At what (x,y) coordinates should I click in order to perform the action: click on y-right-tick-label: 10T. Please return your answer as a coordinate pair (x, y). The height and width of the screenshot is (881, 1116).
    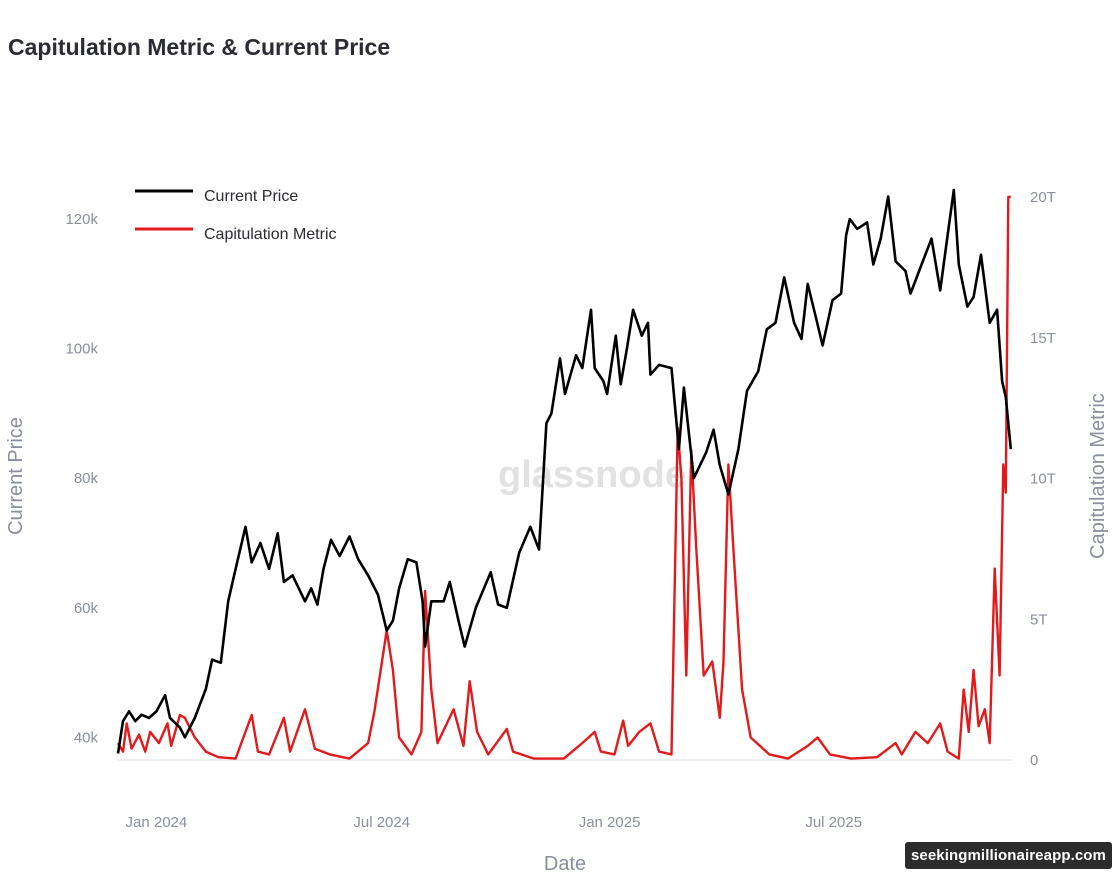
    Looking at the image, I should click on (1043, 479).